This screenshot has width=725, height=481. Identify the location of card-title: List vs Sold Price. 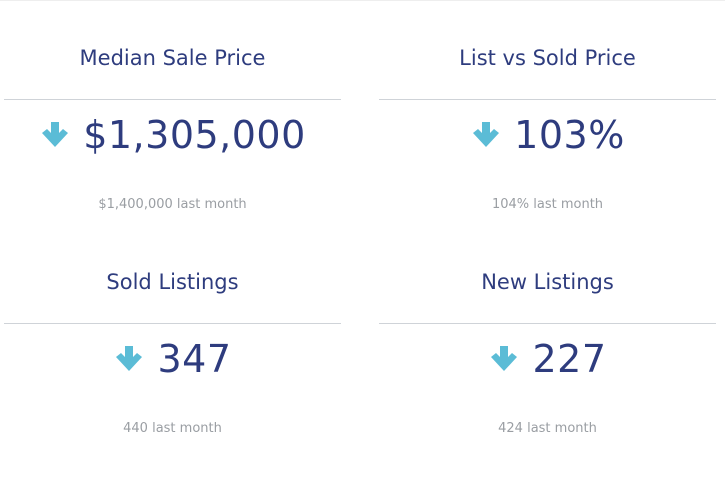
(547, 58).